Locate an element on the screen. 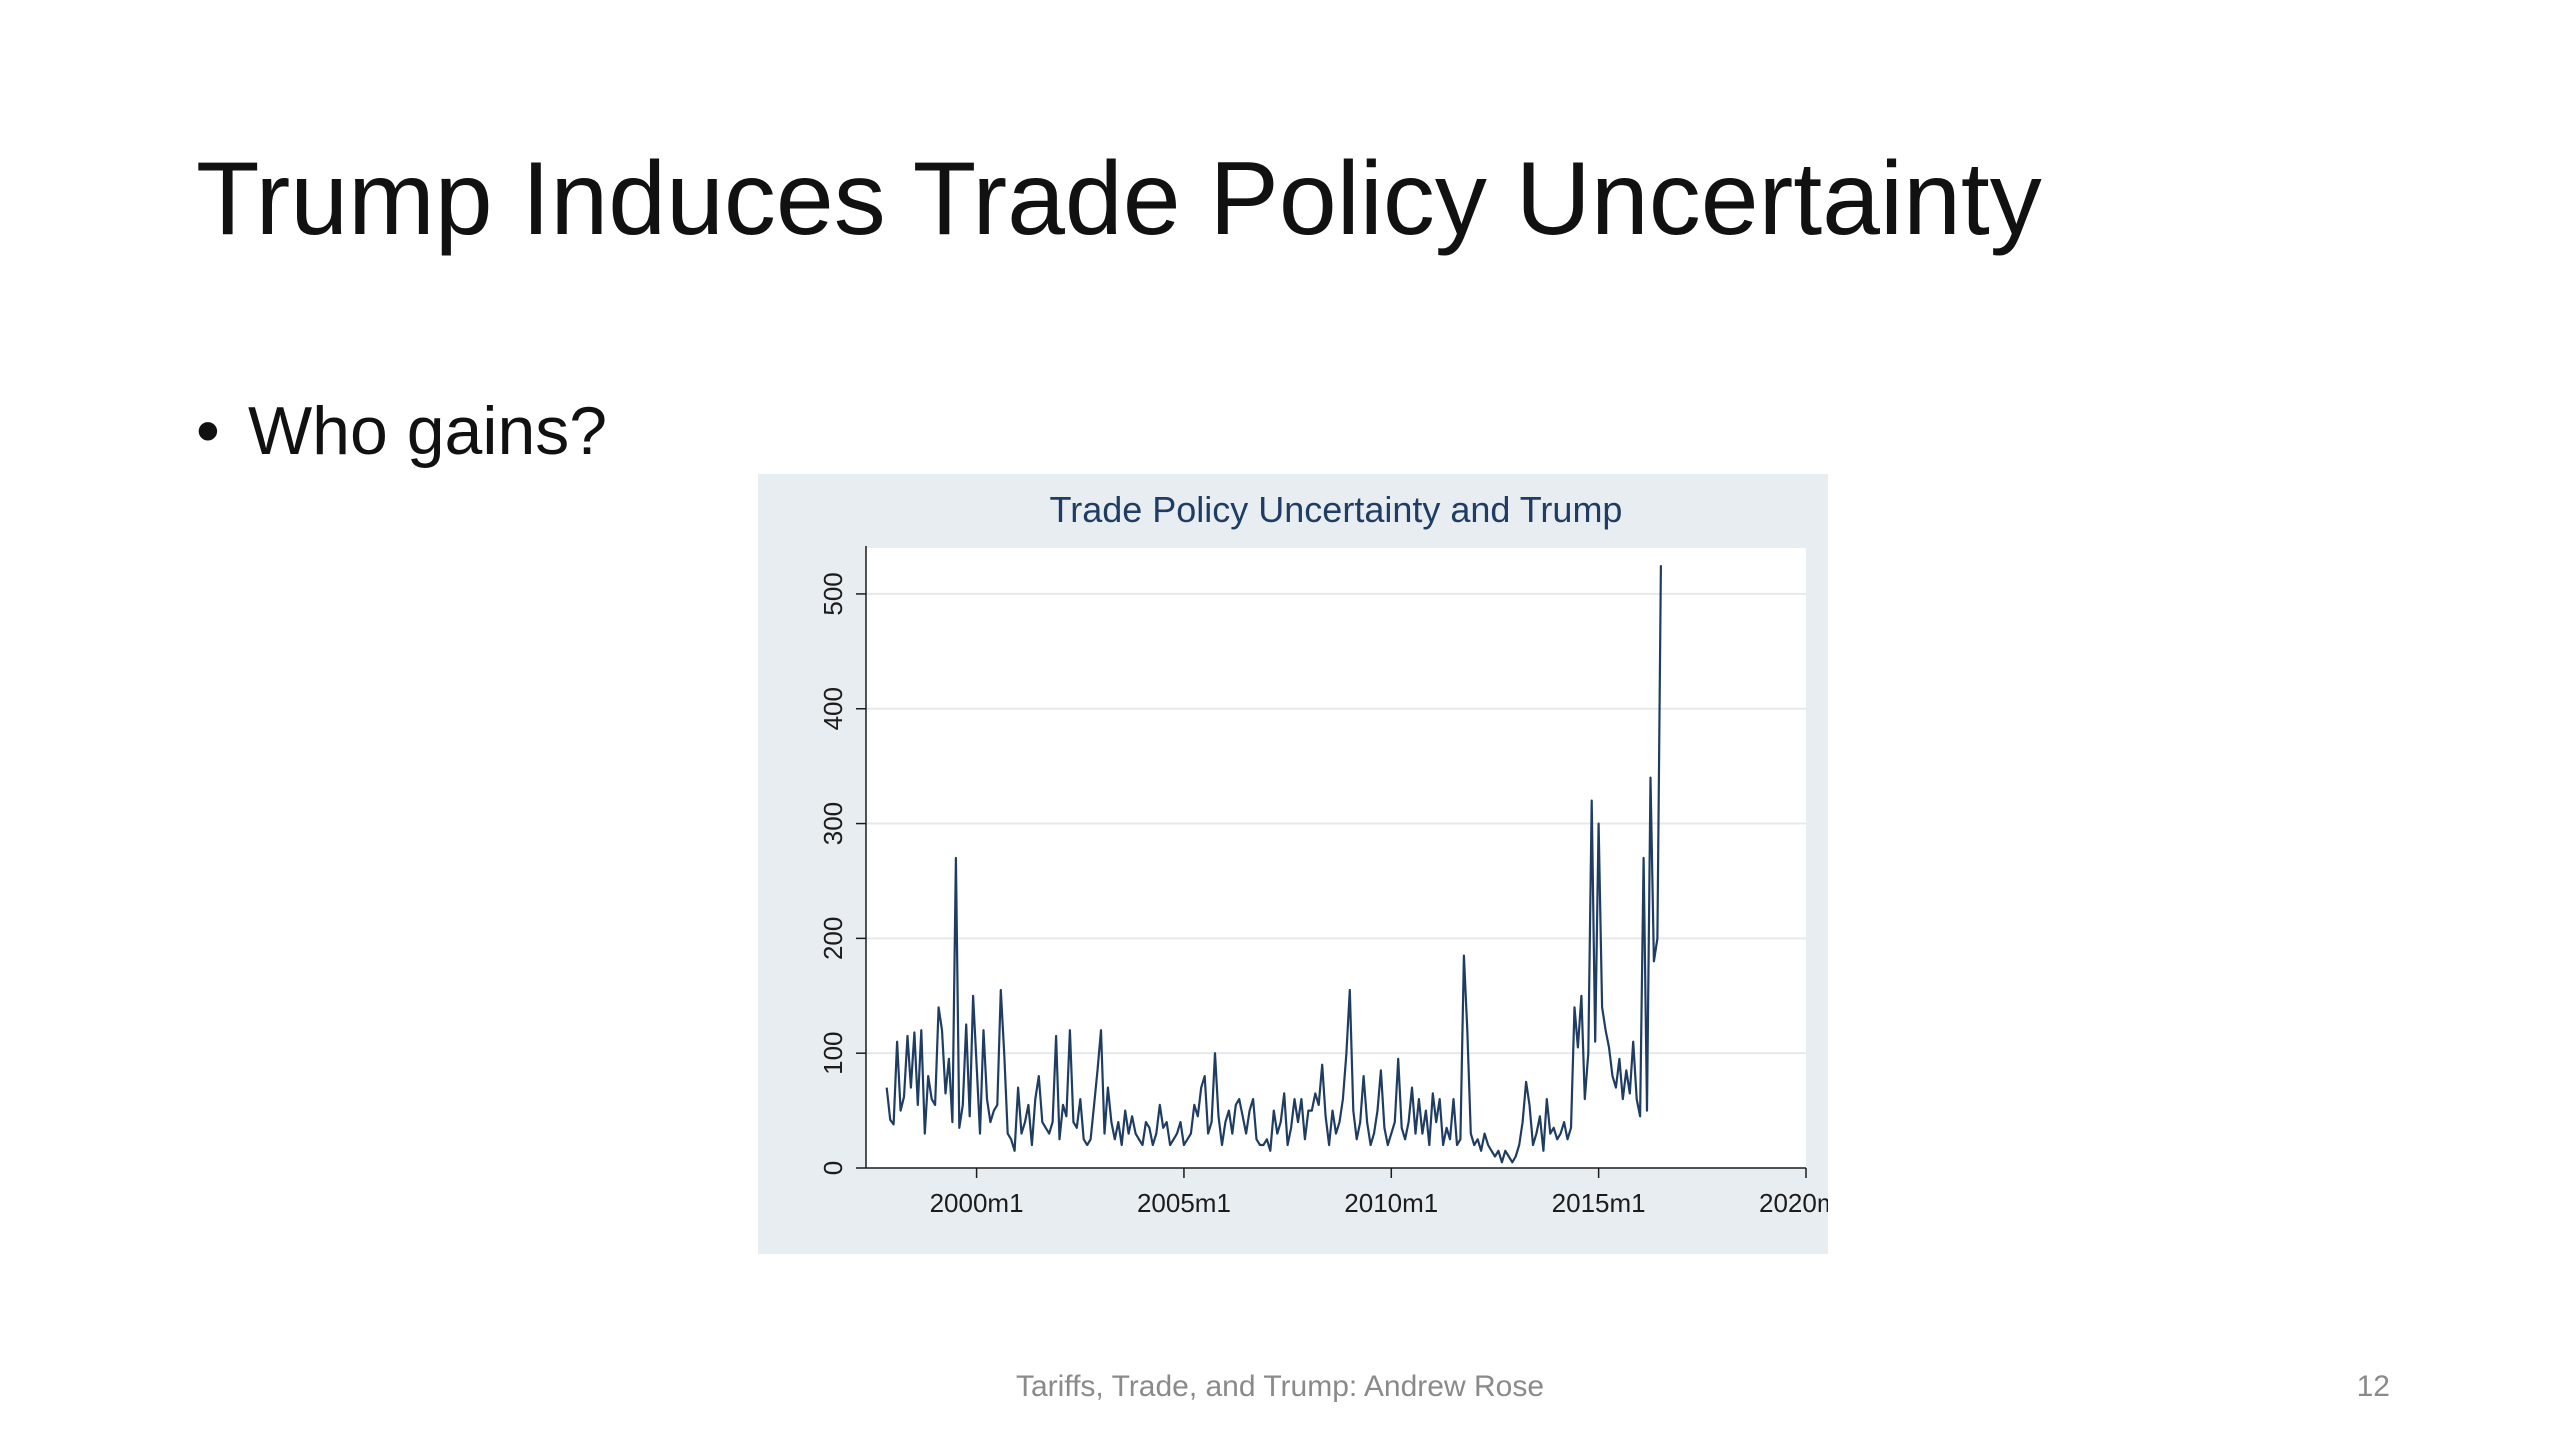  chart-title: Trade Policy Uncertainty and Trump is located at coordinates (1336, 509).